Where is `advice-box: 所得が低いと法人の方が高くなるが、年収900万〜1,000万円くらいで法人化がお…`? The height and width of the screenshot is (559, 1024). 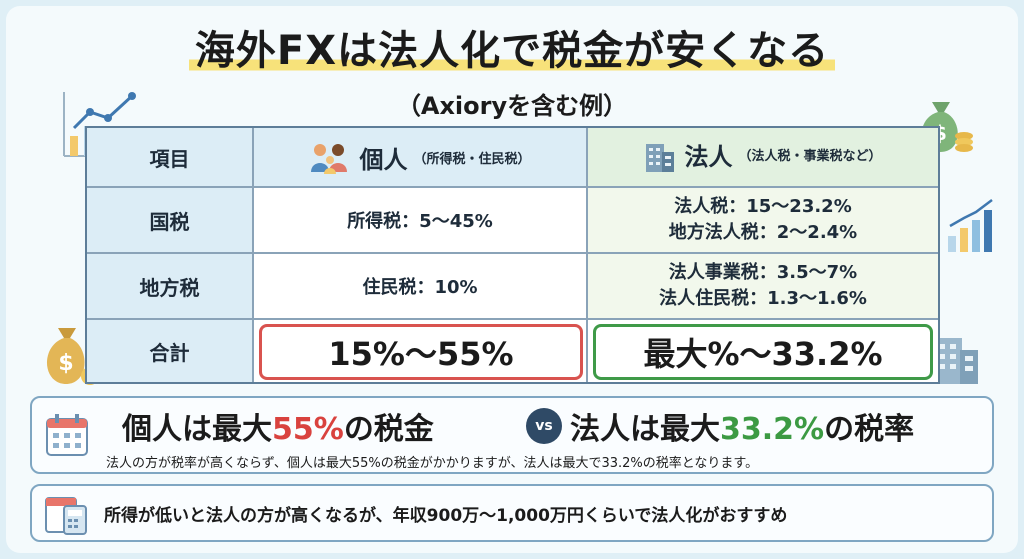
advice-box: 所得が低いと法人の方が高くなるが、年収900万〜1,000万円くらいで法人化がお… is located at coordinates (512, 513).